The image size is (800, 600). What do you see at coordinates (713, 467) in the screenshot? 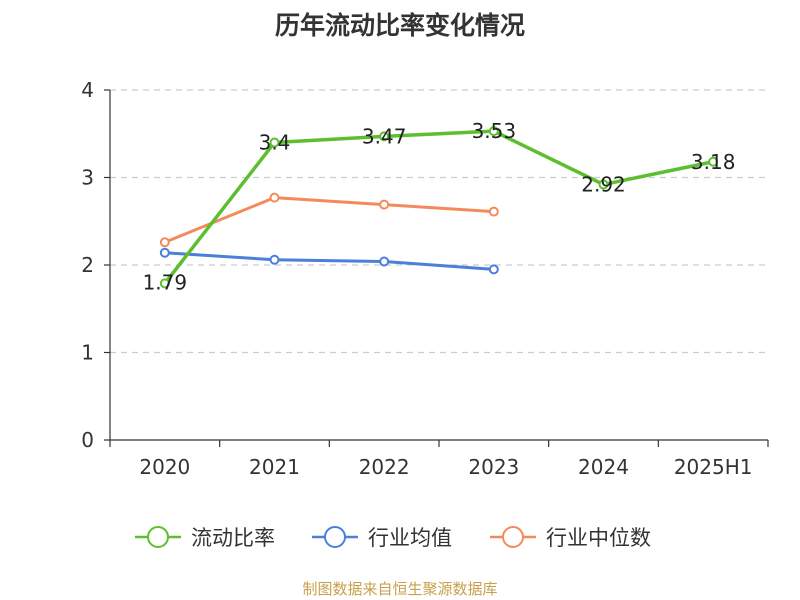
I see `x-tick-label-2025H1: 2025H1` at bounding box center [713, 467].